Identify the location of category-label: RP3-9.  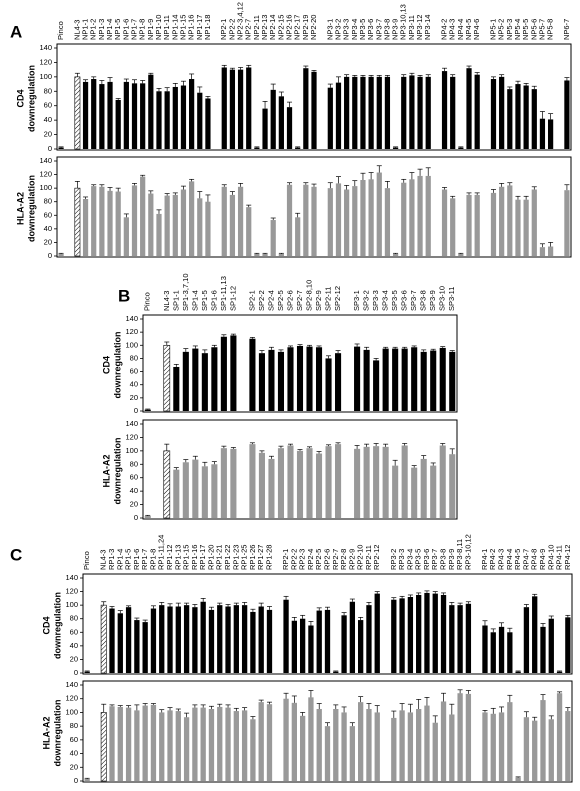
(451, 559).